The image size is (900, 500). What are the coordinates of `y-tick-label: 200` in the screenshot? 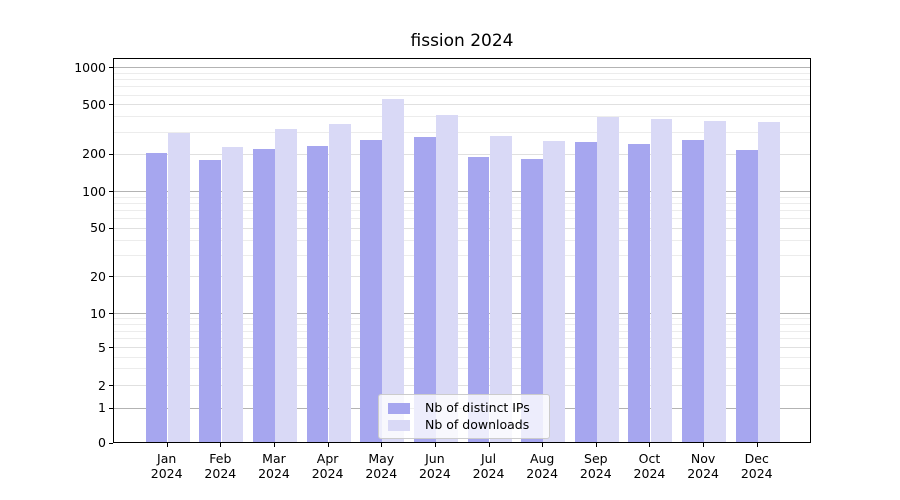 It's located at (94, 153).